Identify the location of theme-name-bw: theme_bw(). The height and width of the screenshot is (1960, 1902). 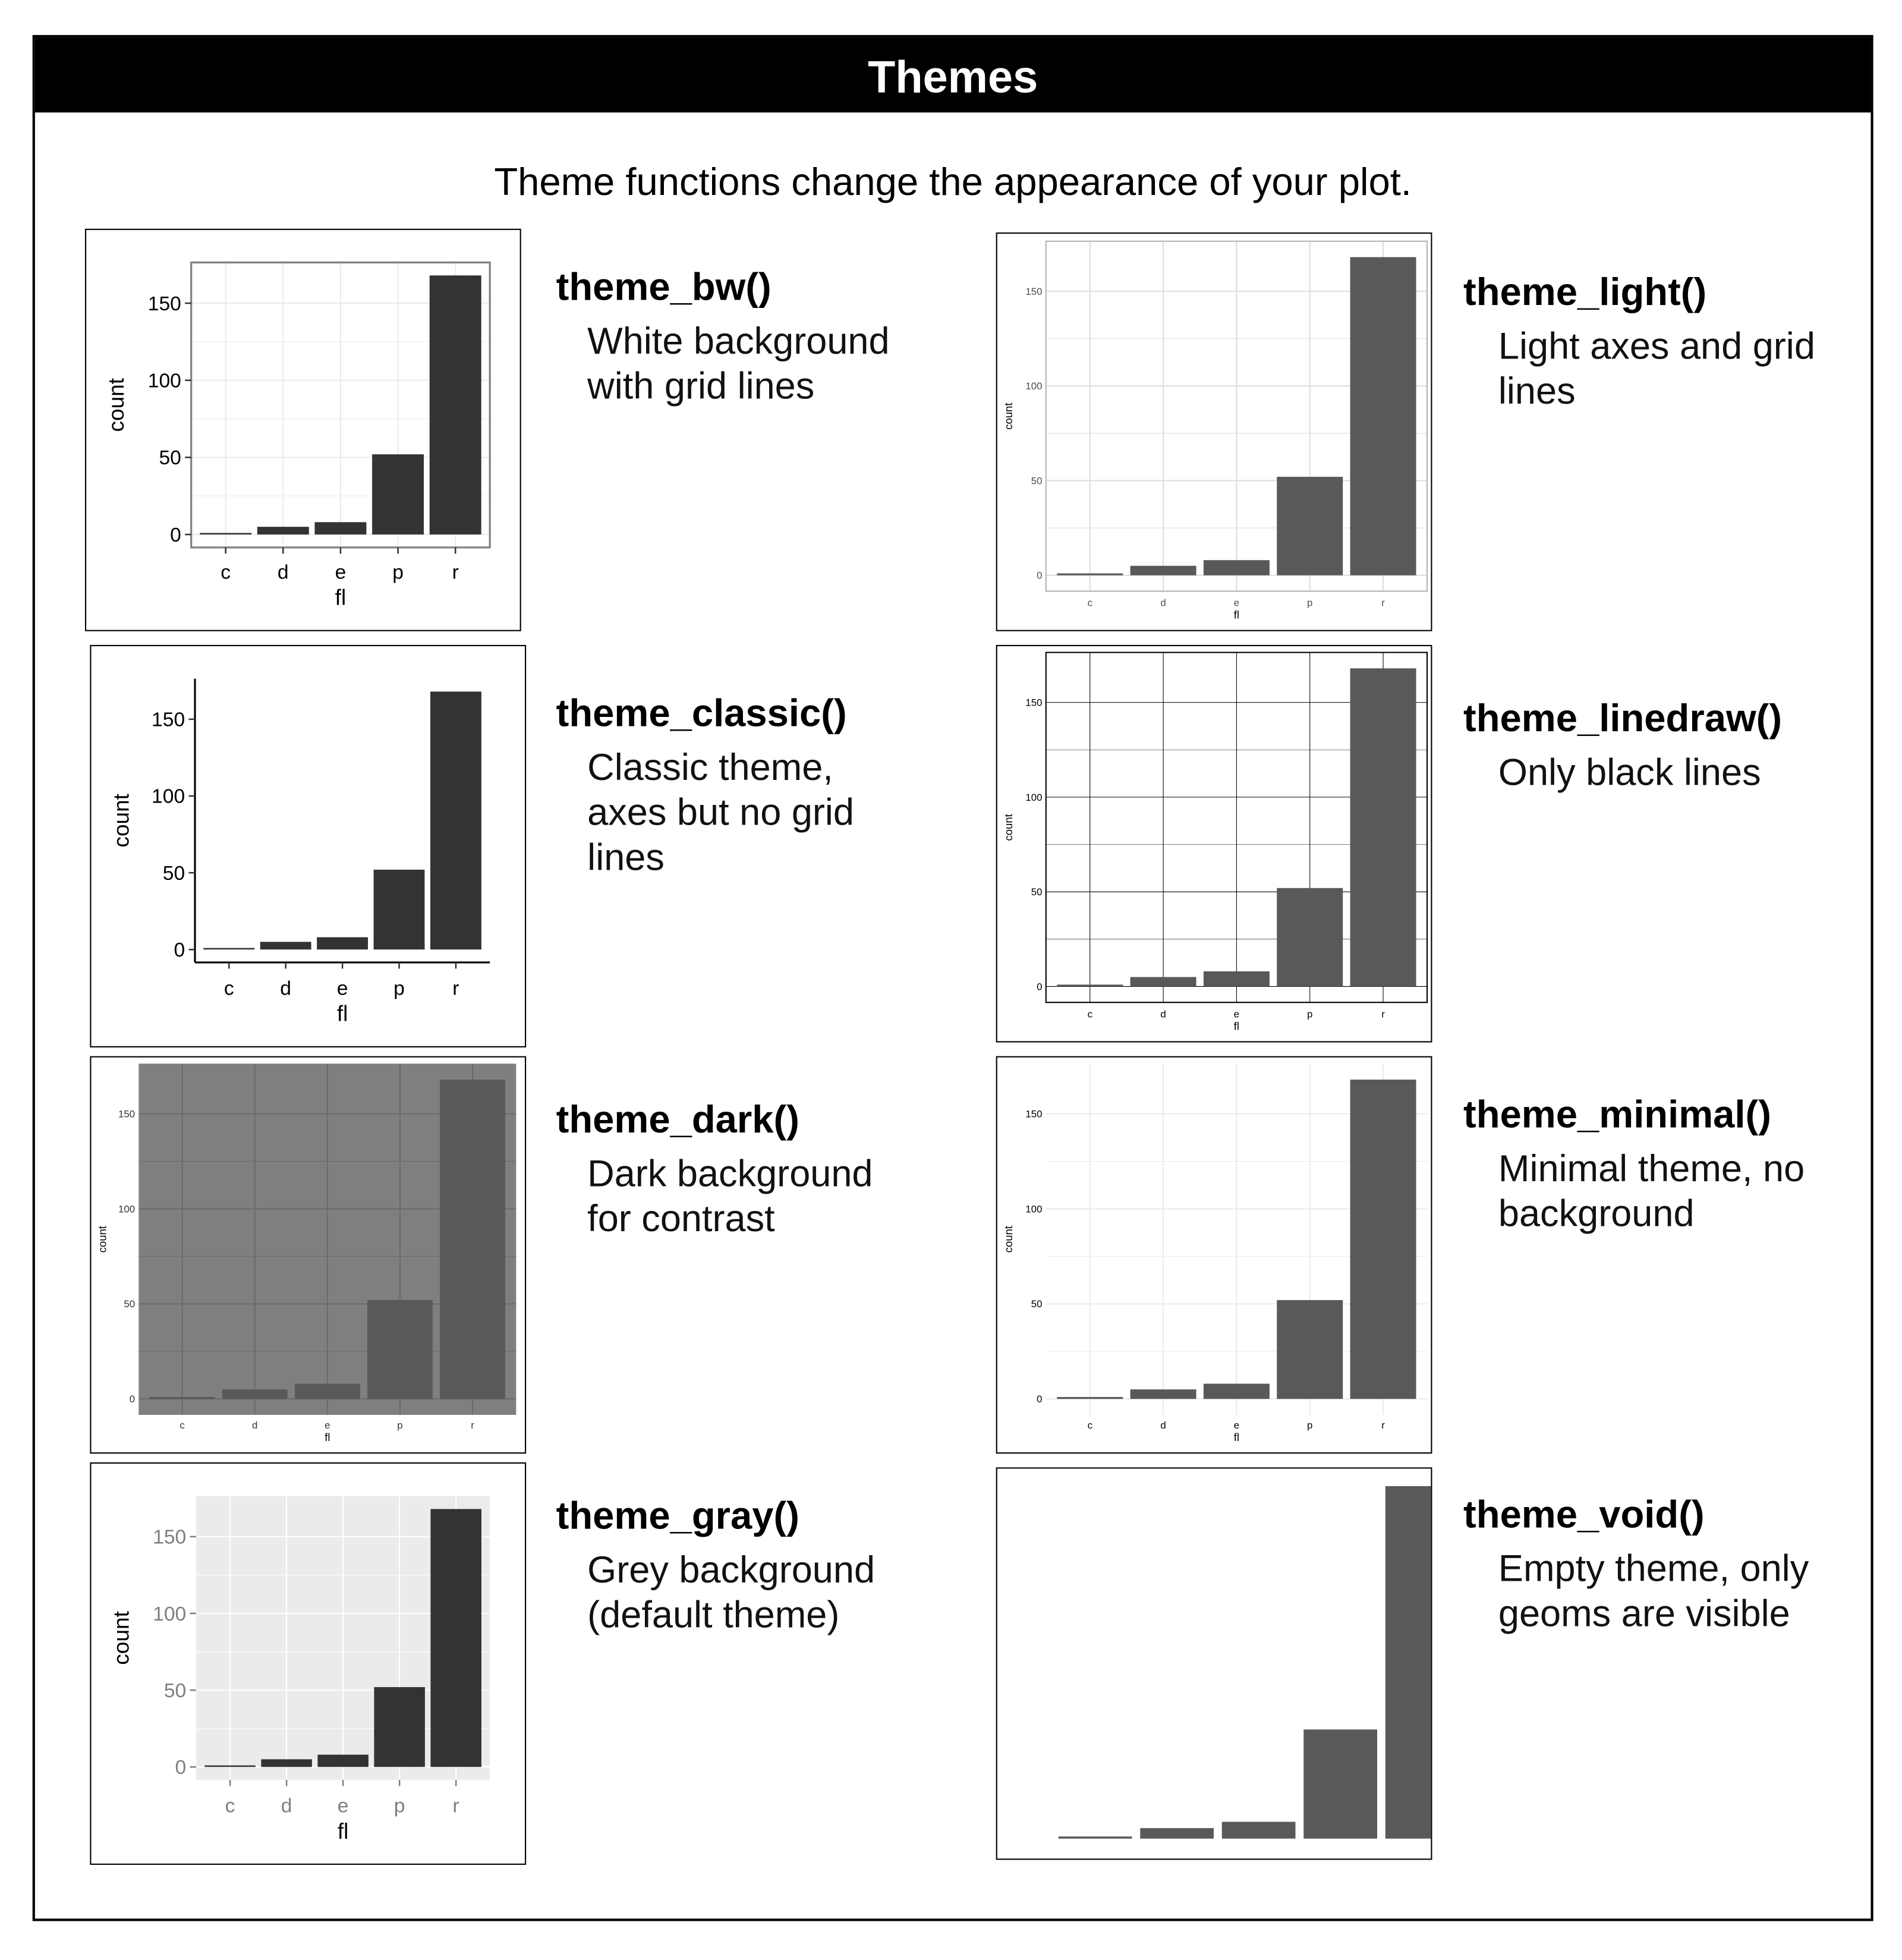
(663, 287).